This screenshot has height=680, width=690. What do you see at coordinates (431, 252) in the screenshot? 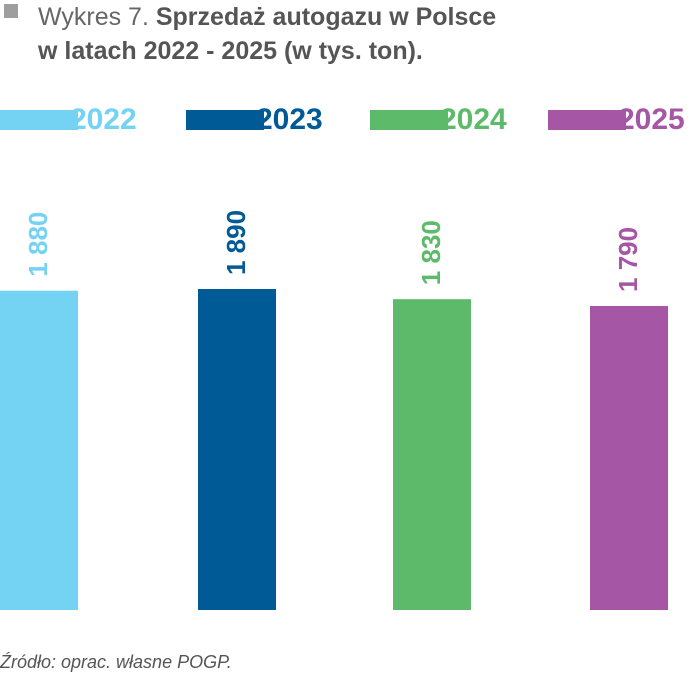
I see `value-label-2024: 1 830` at bounding box center [431, 252].